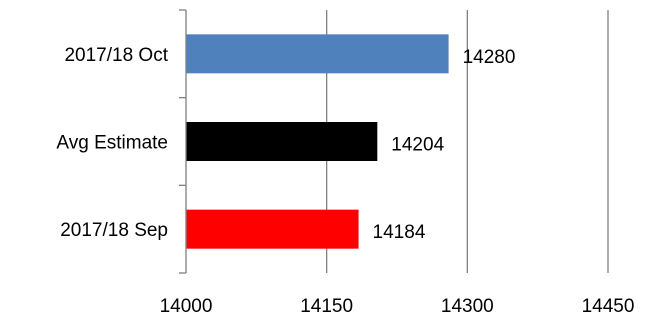 Image resolution: width=648 pixels, height=325 pixels. Describe the element at coordinates (183, 141) in the screenshot. I see `y-axis` at that location.